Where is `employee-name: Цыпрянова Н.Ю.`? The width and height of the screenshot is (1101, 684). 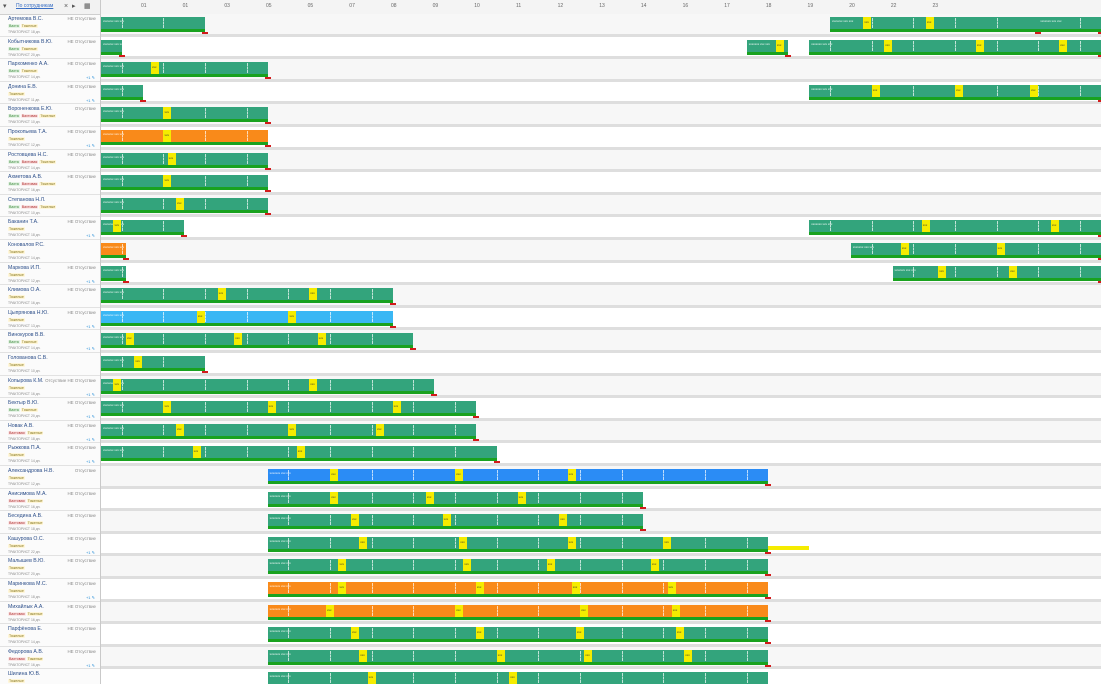
employee-name: Цыпрянова Н.Ю. is located at coordinates (28, 312).